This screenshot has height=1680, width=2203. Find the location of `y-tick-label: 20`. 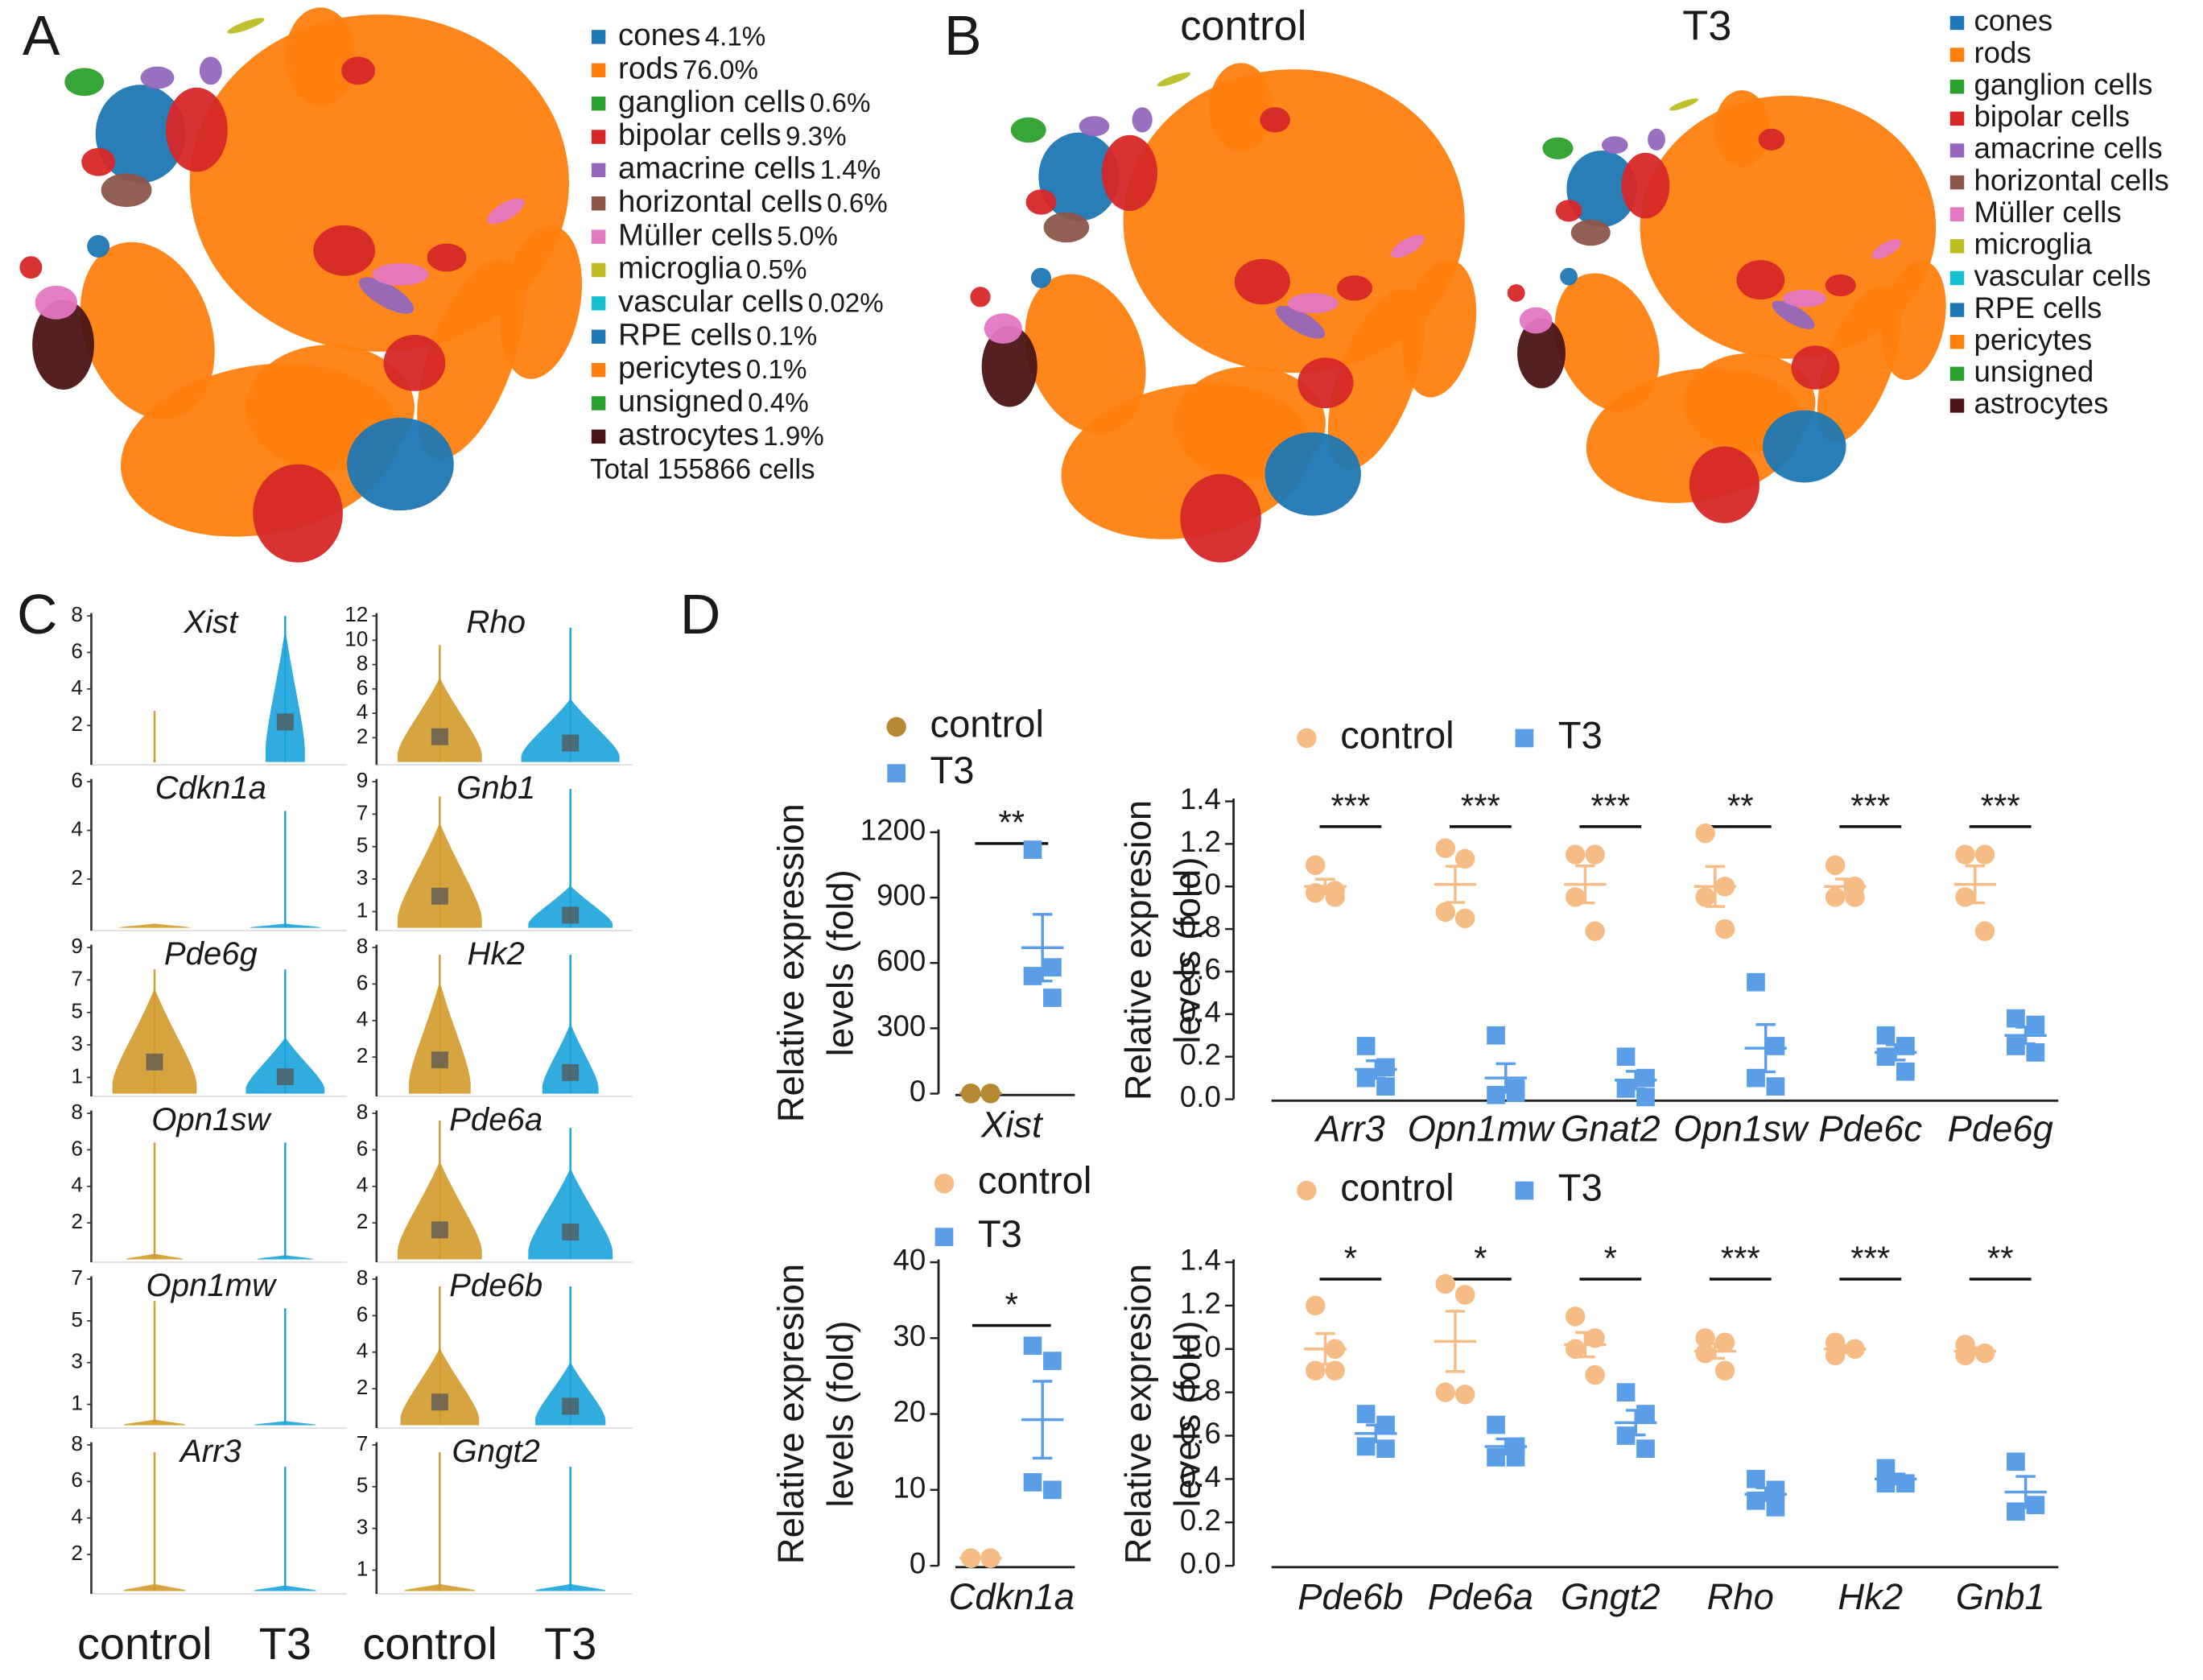

y-tick-label: 20 is located at coordinates (909, 1411).